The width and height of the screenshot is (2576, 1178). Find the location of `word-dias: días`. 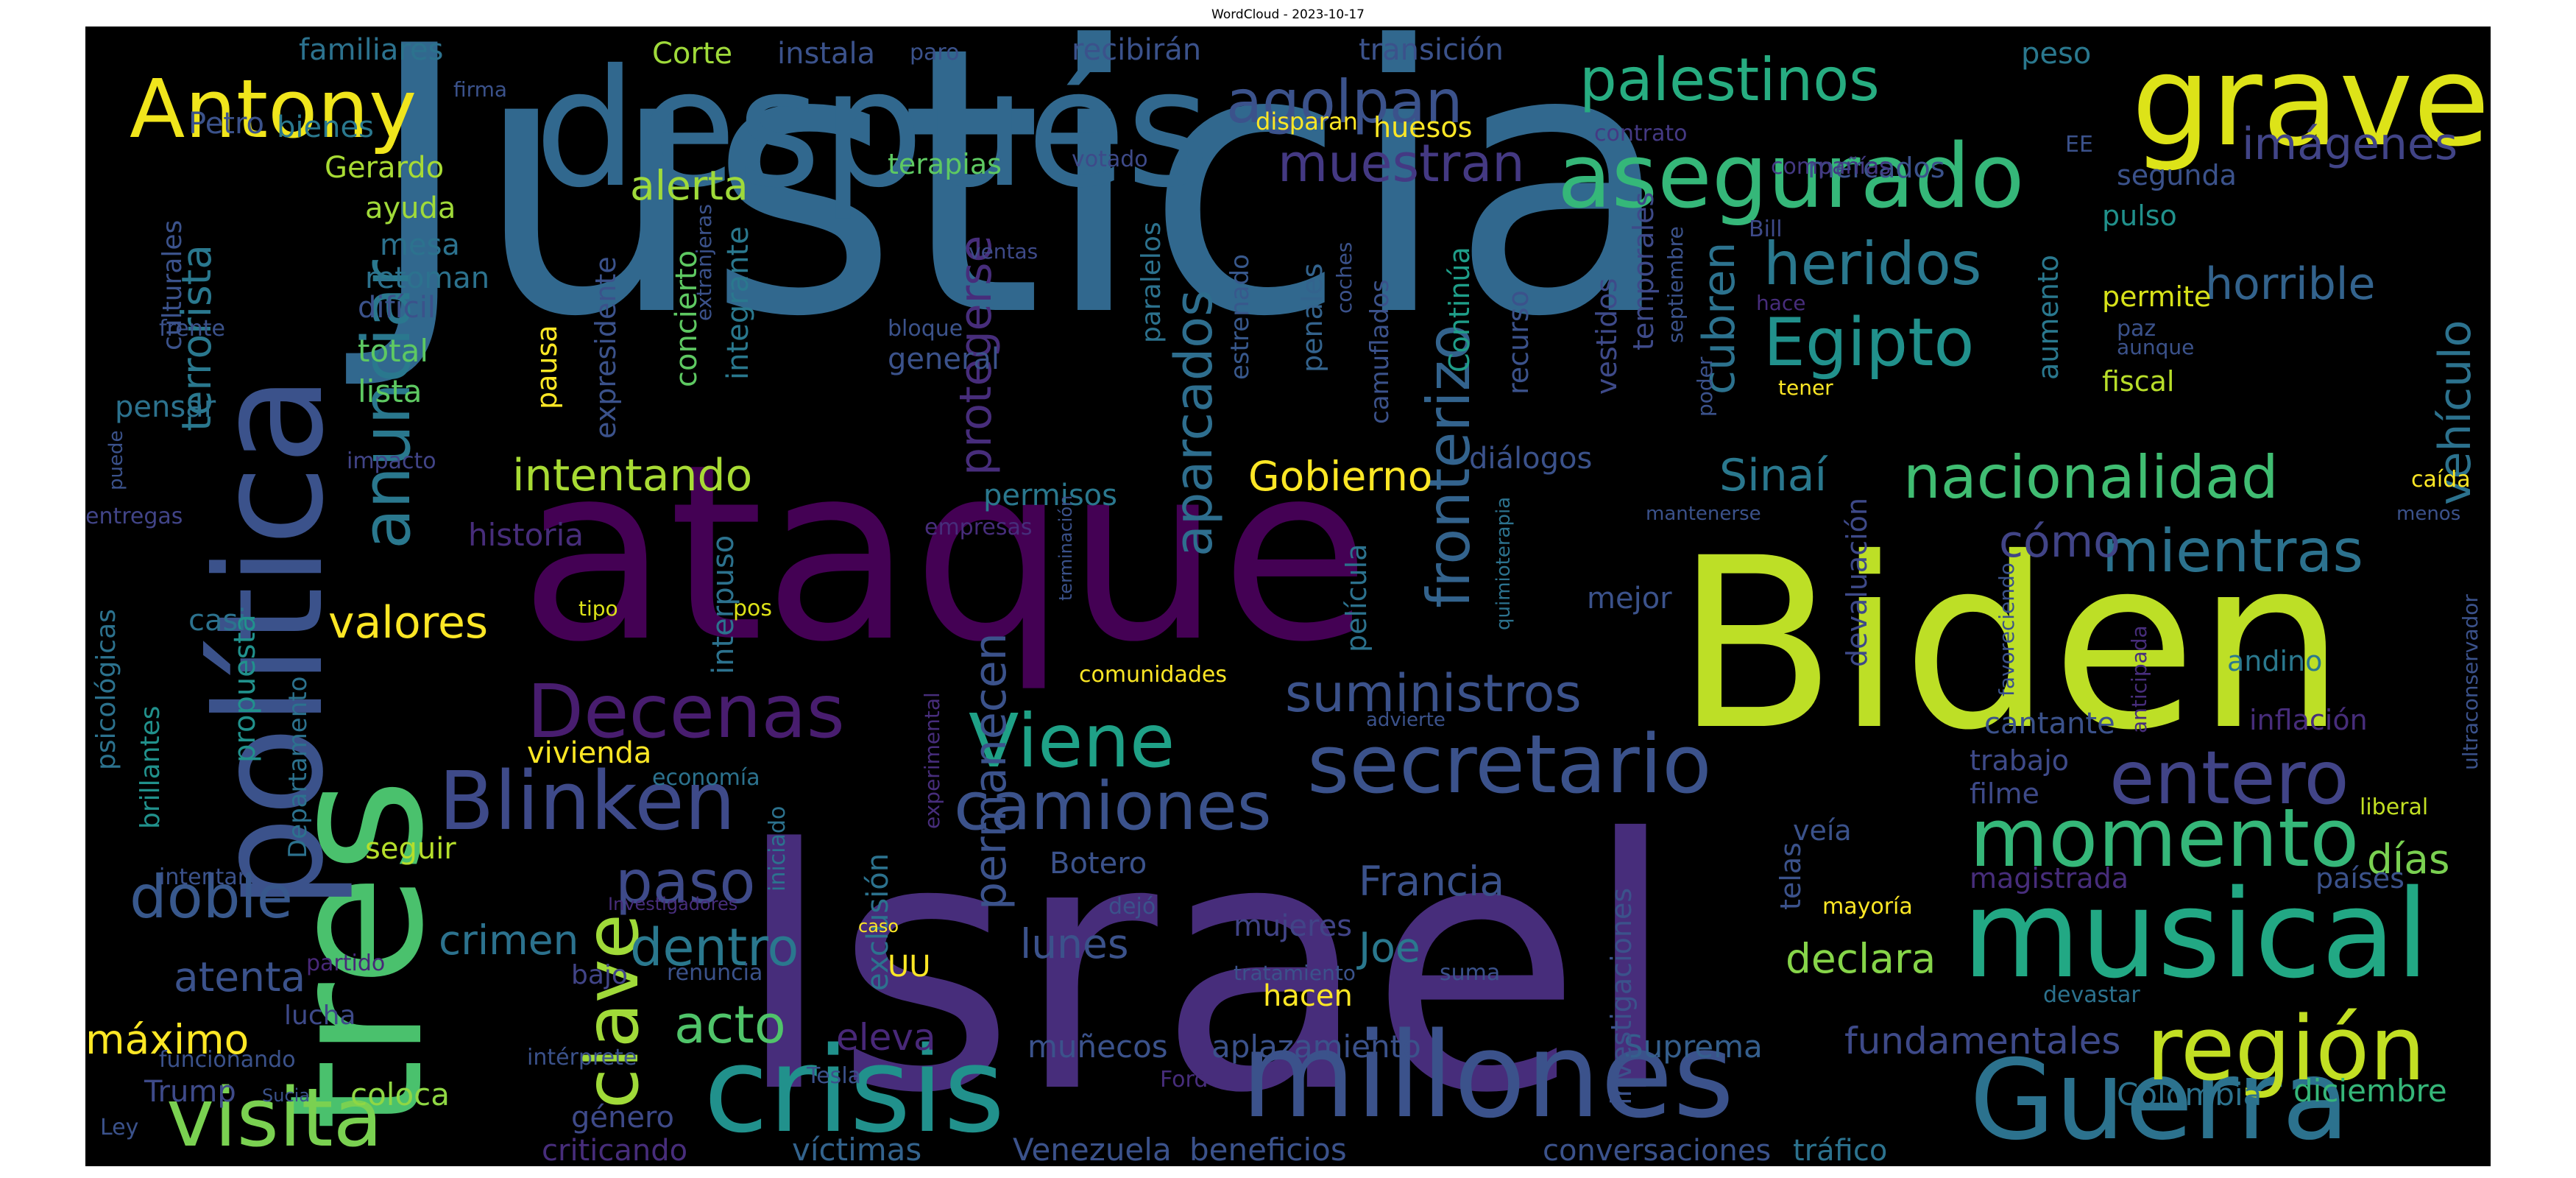

word-dias: días is located at coordinates (2408, 859).